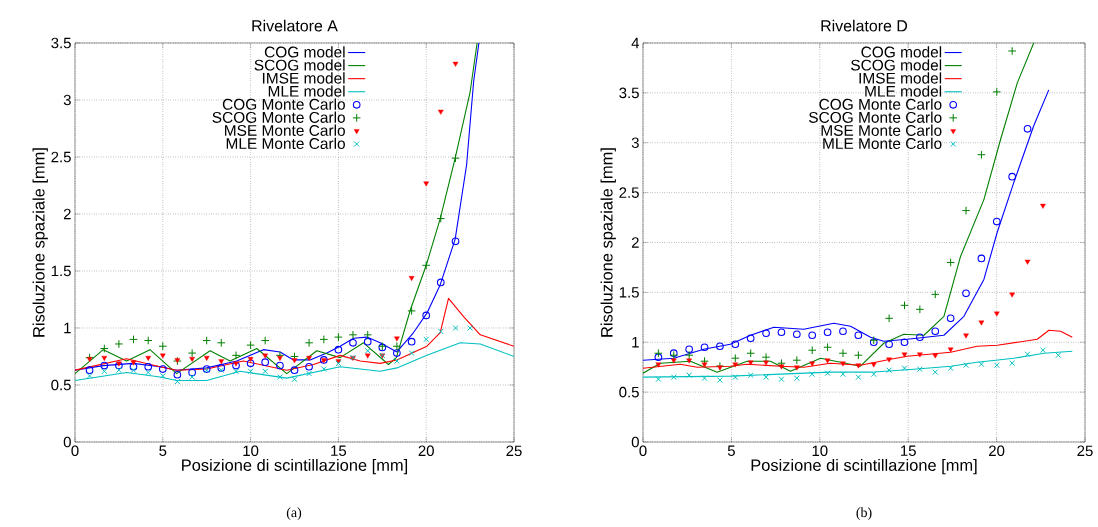 This screenshot has width=1098, height=527. I want to click on text: (b), so click(864, 513).